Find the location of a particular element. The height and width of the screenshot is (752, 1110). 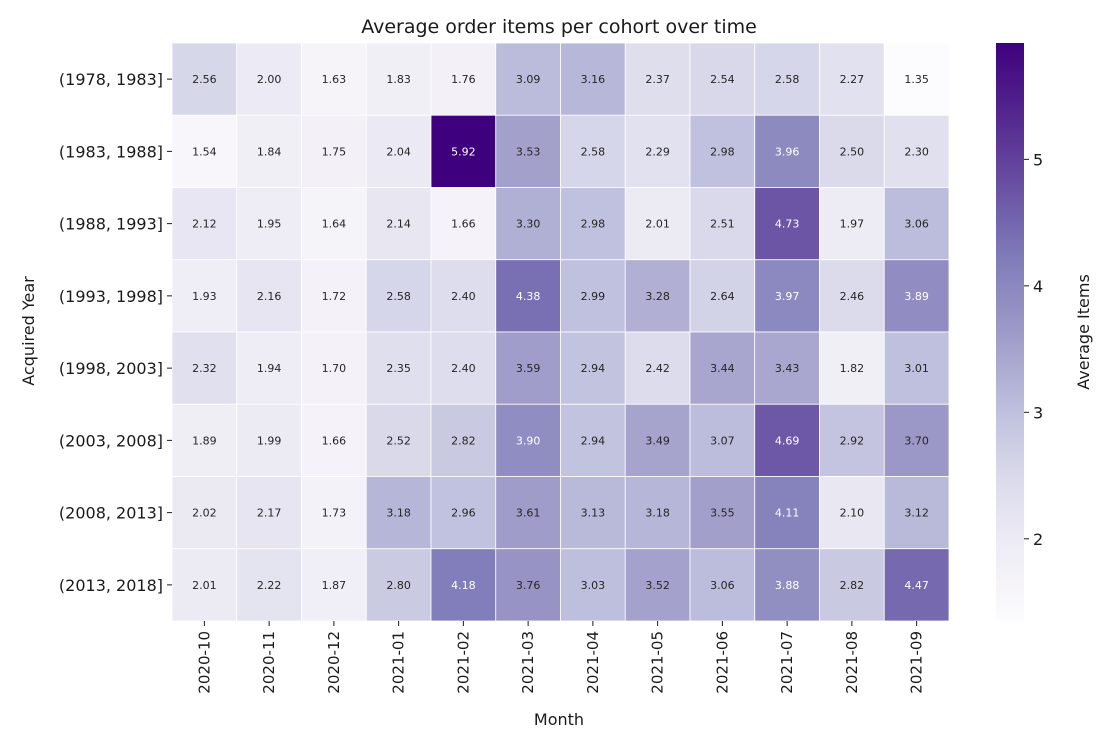

cell-value-label: 1.82 is located at coordinates (852, 368).